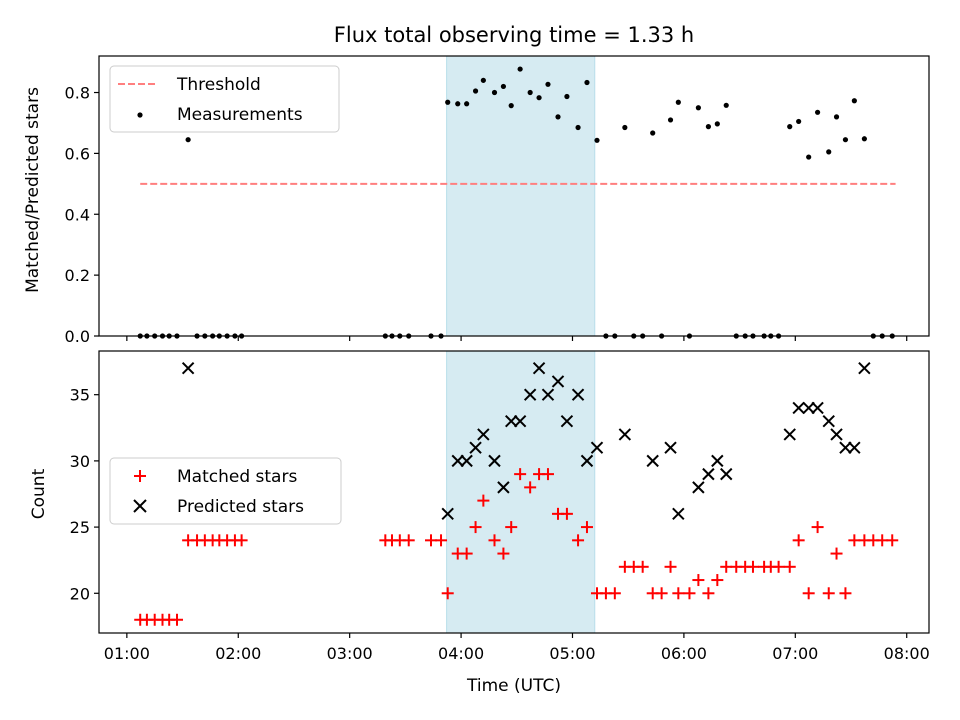 The width and height of the screenshot is (960, 720). Describe the element at coordinates (140, 506) in the screenshot. I see `legend-predicted-swatch` at that location.